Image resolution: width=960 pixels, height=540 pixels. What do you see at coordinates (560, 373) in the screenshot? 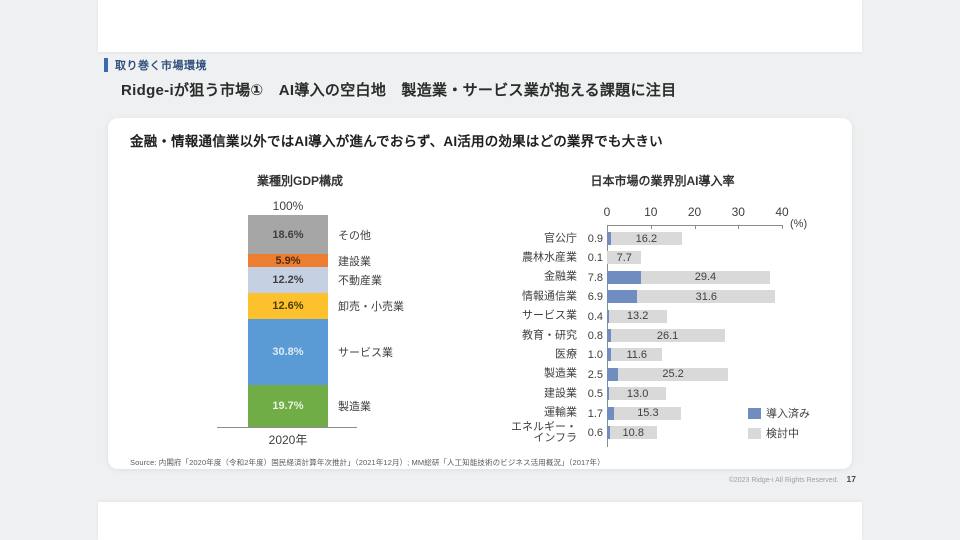
I see `ai-row-label: 製造業` at bounding box center [560, 373].